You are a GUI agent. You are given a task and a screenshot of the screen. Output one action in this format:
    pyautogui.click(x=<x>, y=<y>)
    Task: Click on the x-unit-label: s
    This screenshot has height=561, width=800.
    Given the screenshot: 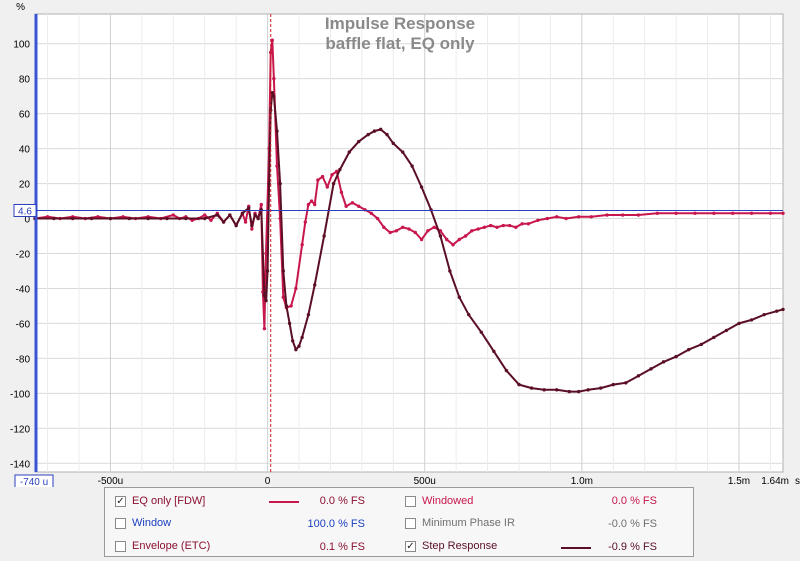 What is the action you would take?
    pyautogui.click(x=797, y=481)
    